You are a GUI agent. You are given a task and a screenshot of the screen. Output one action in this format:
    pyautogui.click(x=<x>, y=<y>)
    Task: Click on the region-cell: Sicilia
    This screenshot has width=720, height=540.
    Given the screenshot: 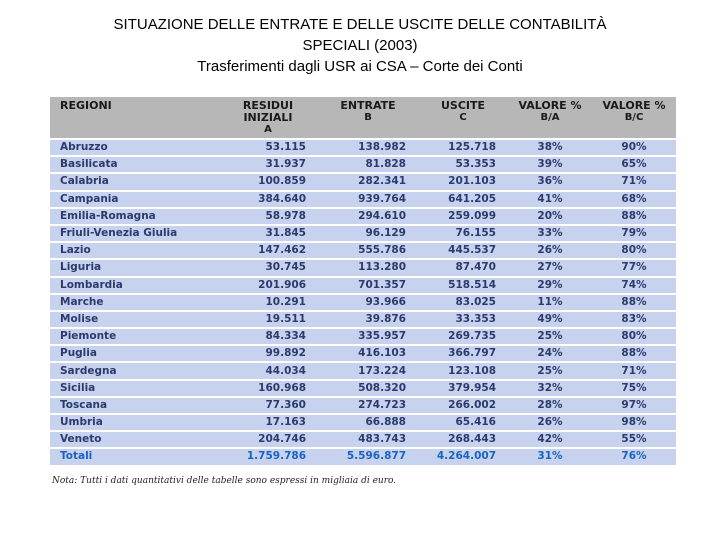 What is the action you would take?
    pyautogui.click(x=134, y=388)
    